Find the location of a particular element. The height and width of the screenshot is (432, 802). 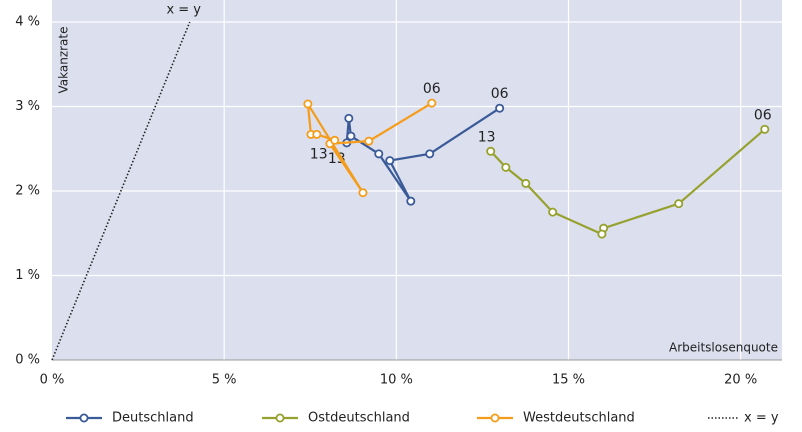

y-tick-label: 4 % is located at coordinates (27, 22).